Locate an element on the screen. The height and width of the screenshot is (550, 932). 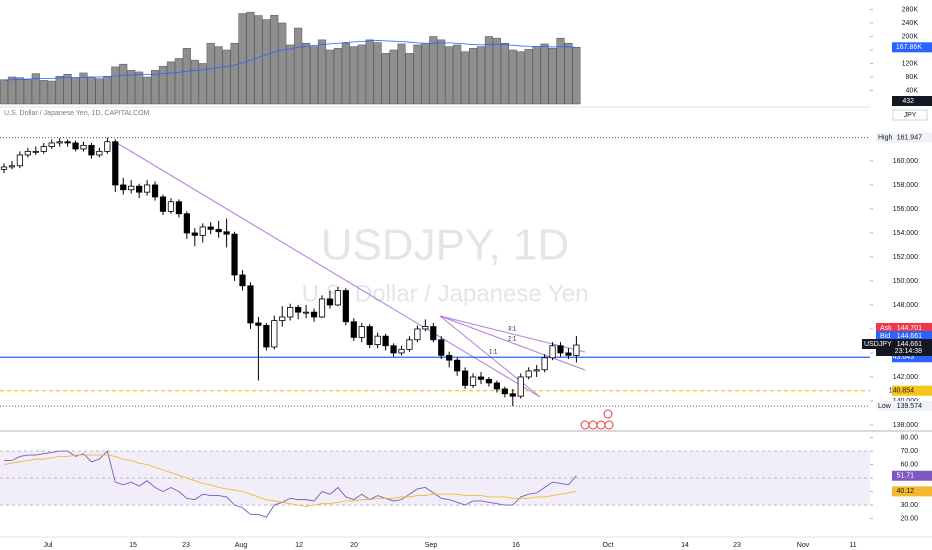
x-tick-label: Aug is located at coordinates (241, 545).